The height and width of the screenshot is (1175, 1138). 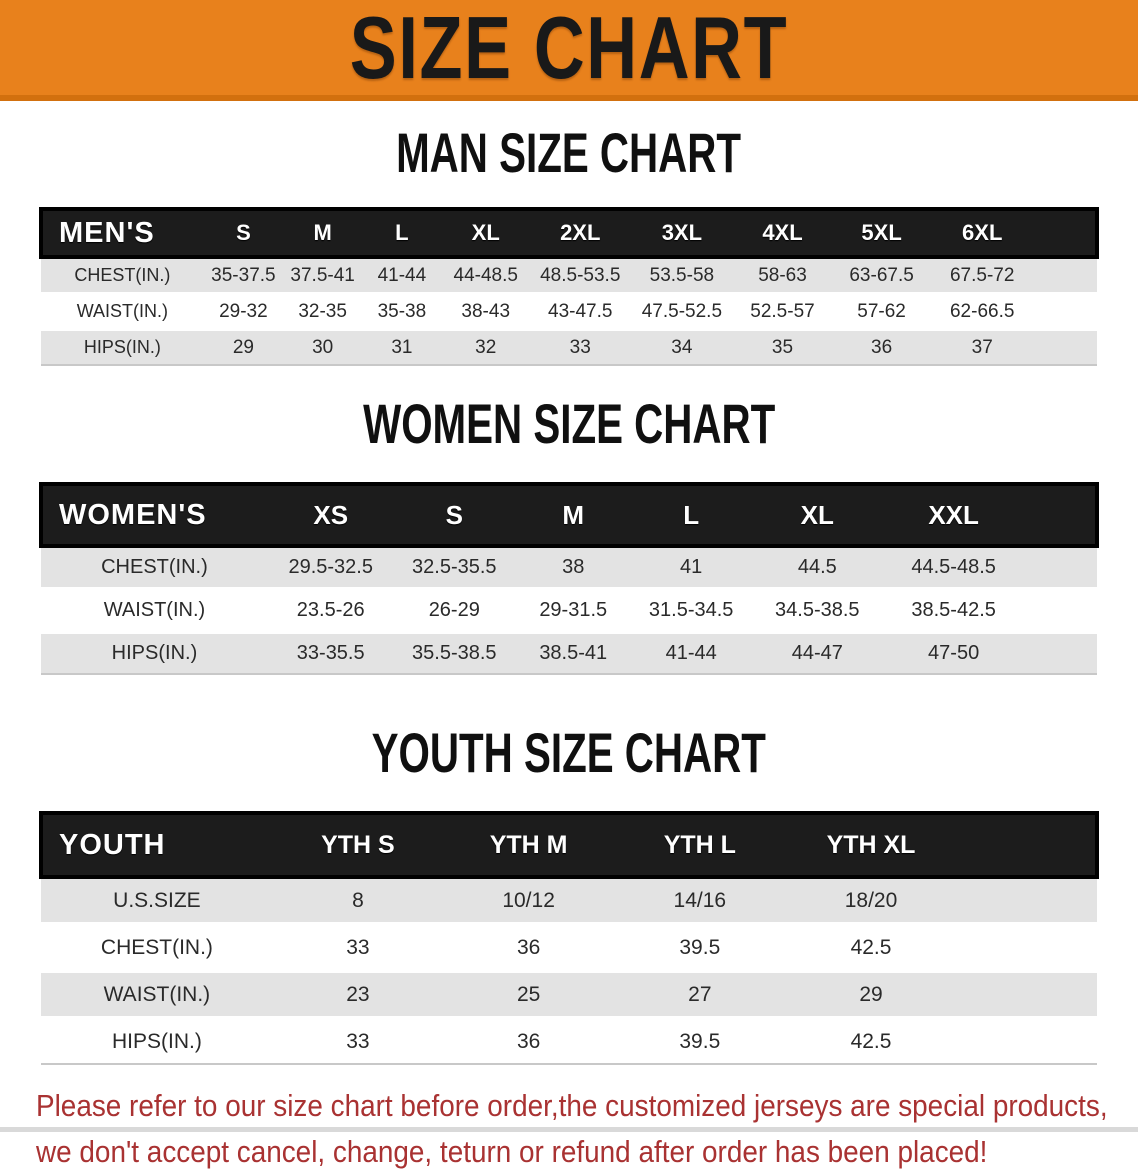 What do you see at coordinates (330, 567) in the screenshot?
I see `size-value-cell: 29.5-32.5` at bounding box center [330, 567].